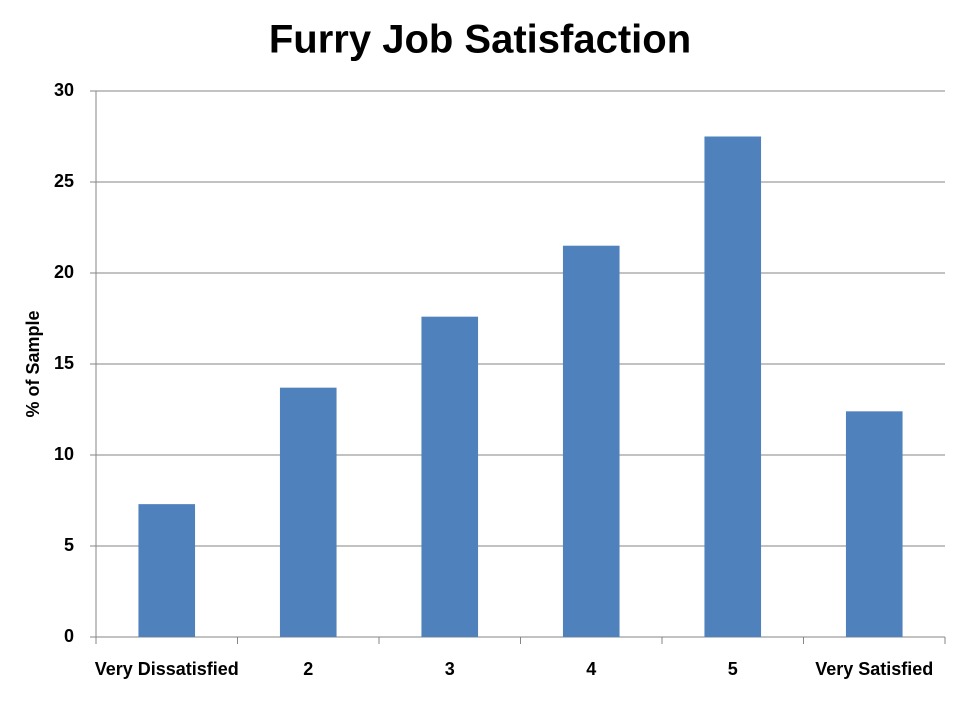  I want to click on y-tick-label: 10, so click(64, 454).